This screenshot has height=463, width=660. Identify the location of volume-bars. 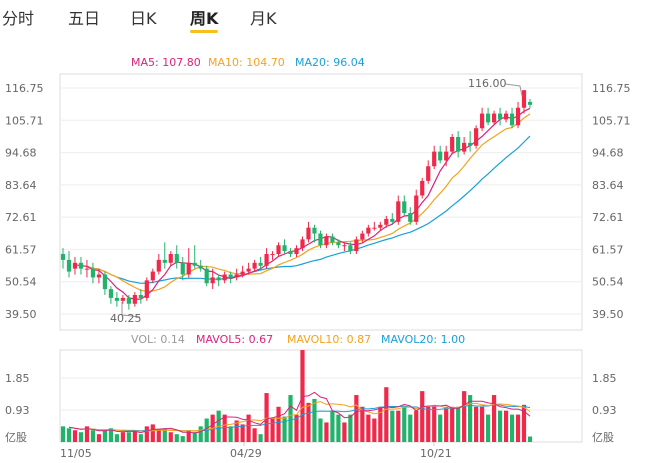
(296, 396).